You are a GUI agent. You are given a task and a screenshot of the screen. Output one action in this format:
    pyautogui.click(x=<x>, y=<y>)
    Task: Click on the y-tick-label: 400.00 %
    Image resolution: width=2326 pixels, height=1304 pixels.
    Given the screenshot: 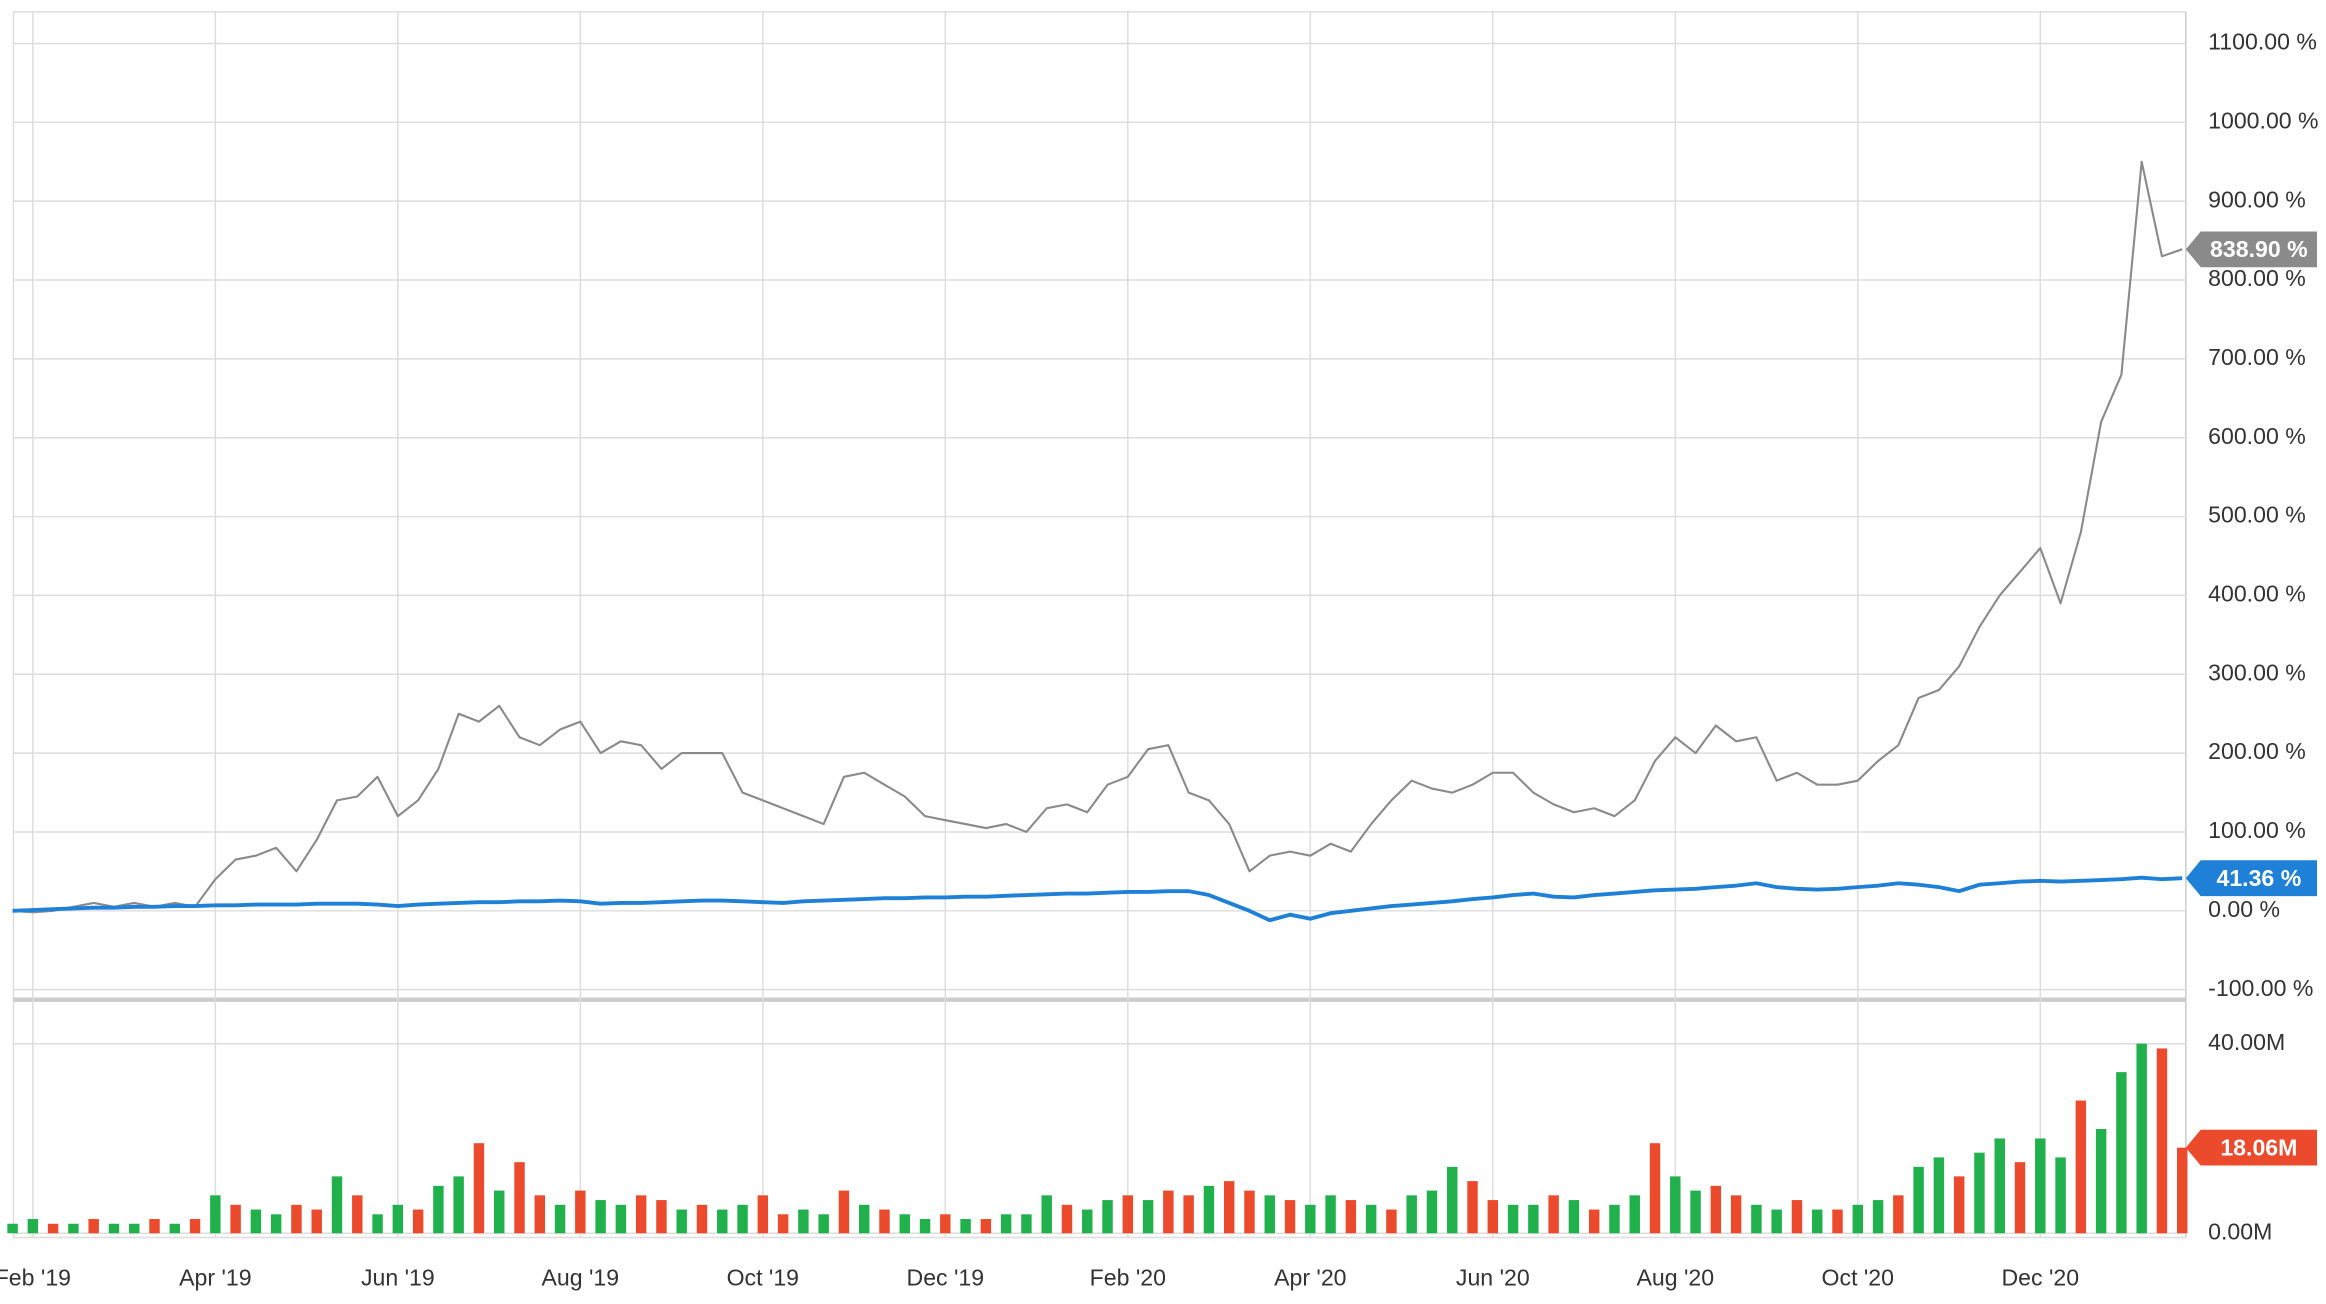 What is the action you would take?
    pyautogui.click(x=2257, y=594)
    